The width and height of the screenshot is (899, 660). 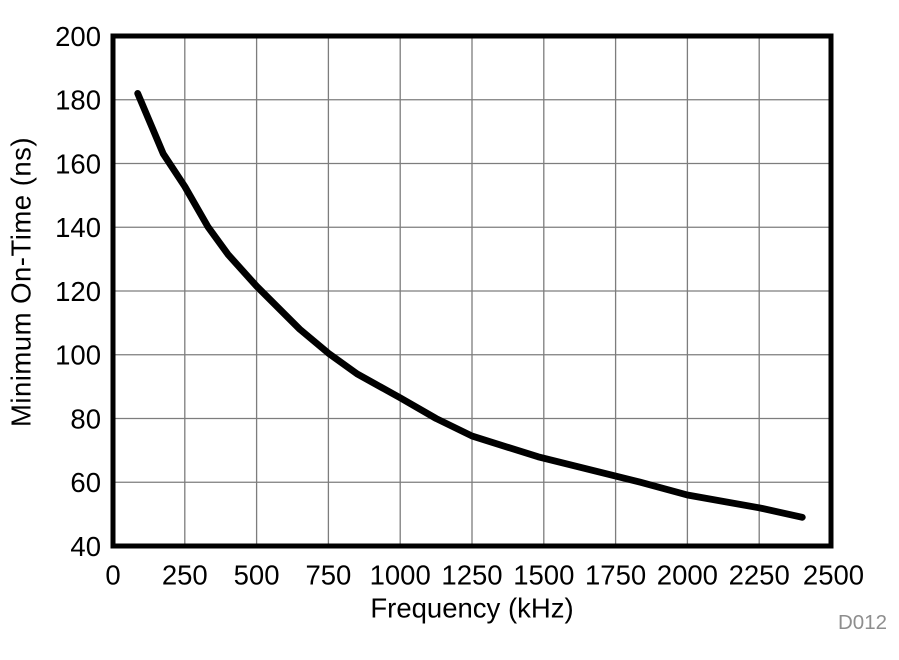 What do you see at coordinates (85, 482) in the screenshot?
I see `svg-text: 60` at bounding box center [85, 482].